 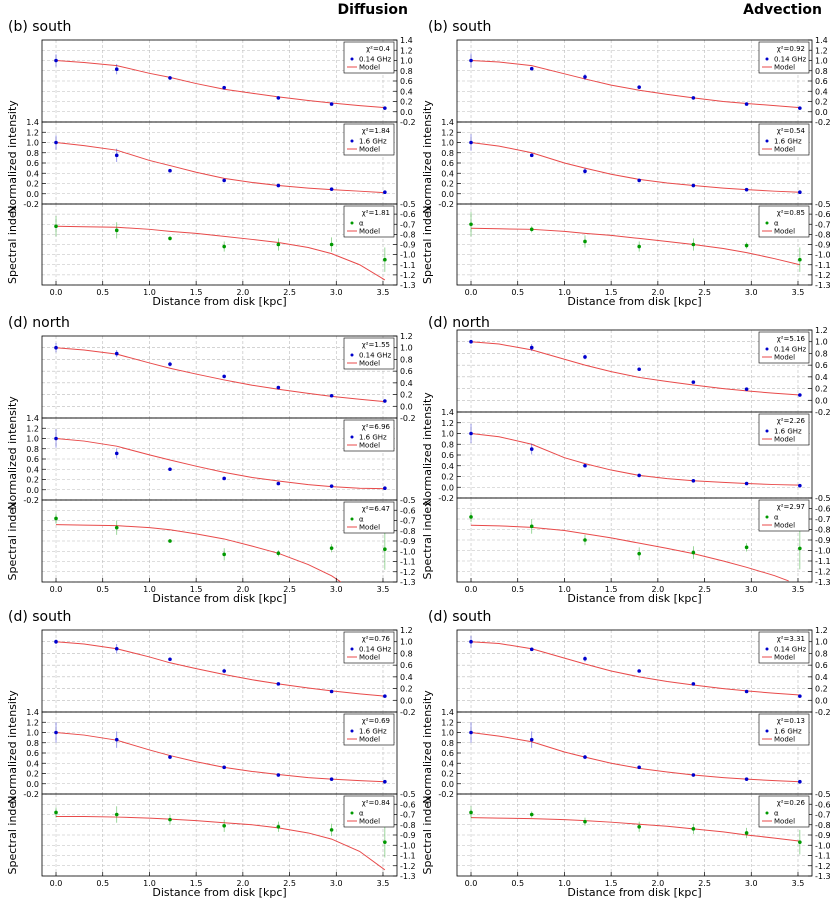 I want to click on y-axis-label: Spectral index, so click(x=427, y=539).